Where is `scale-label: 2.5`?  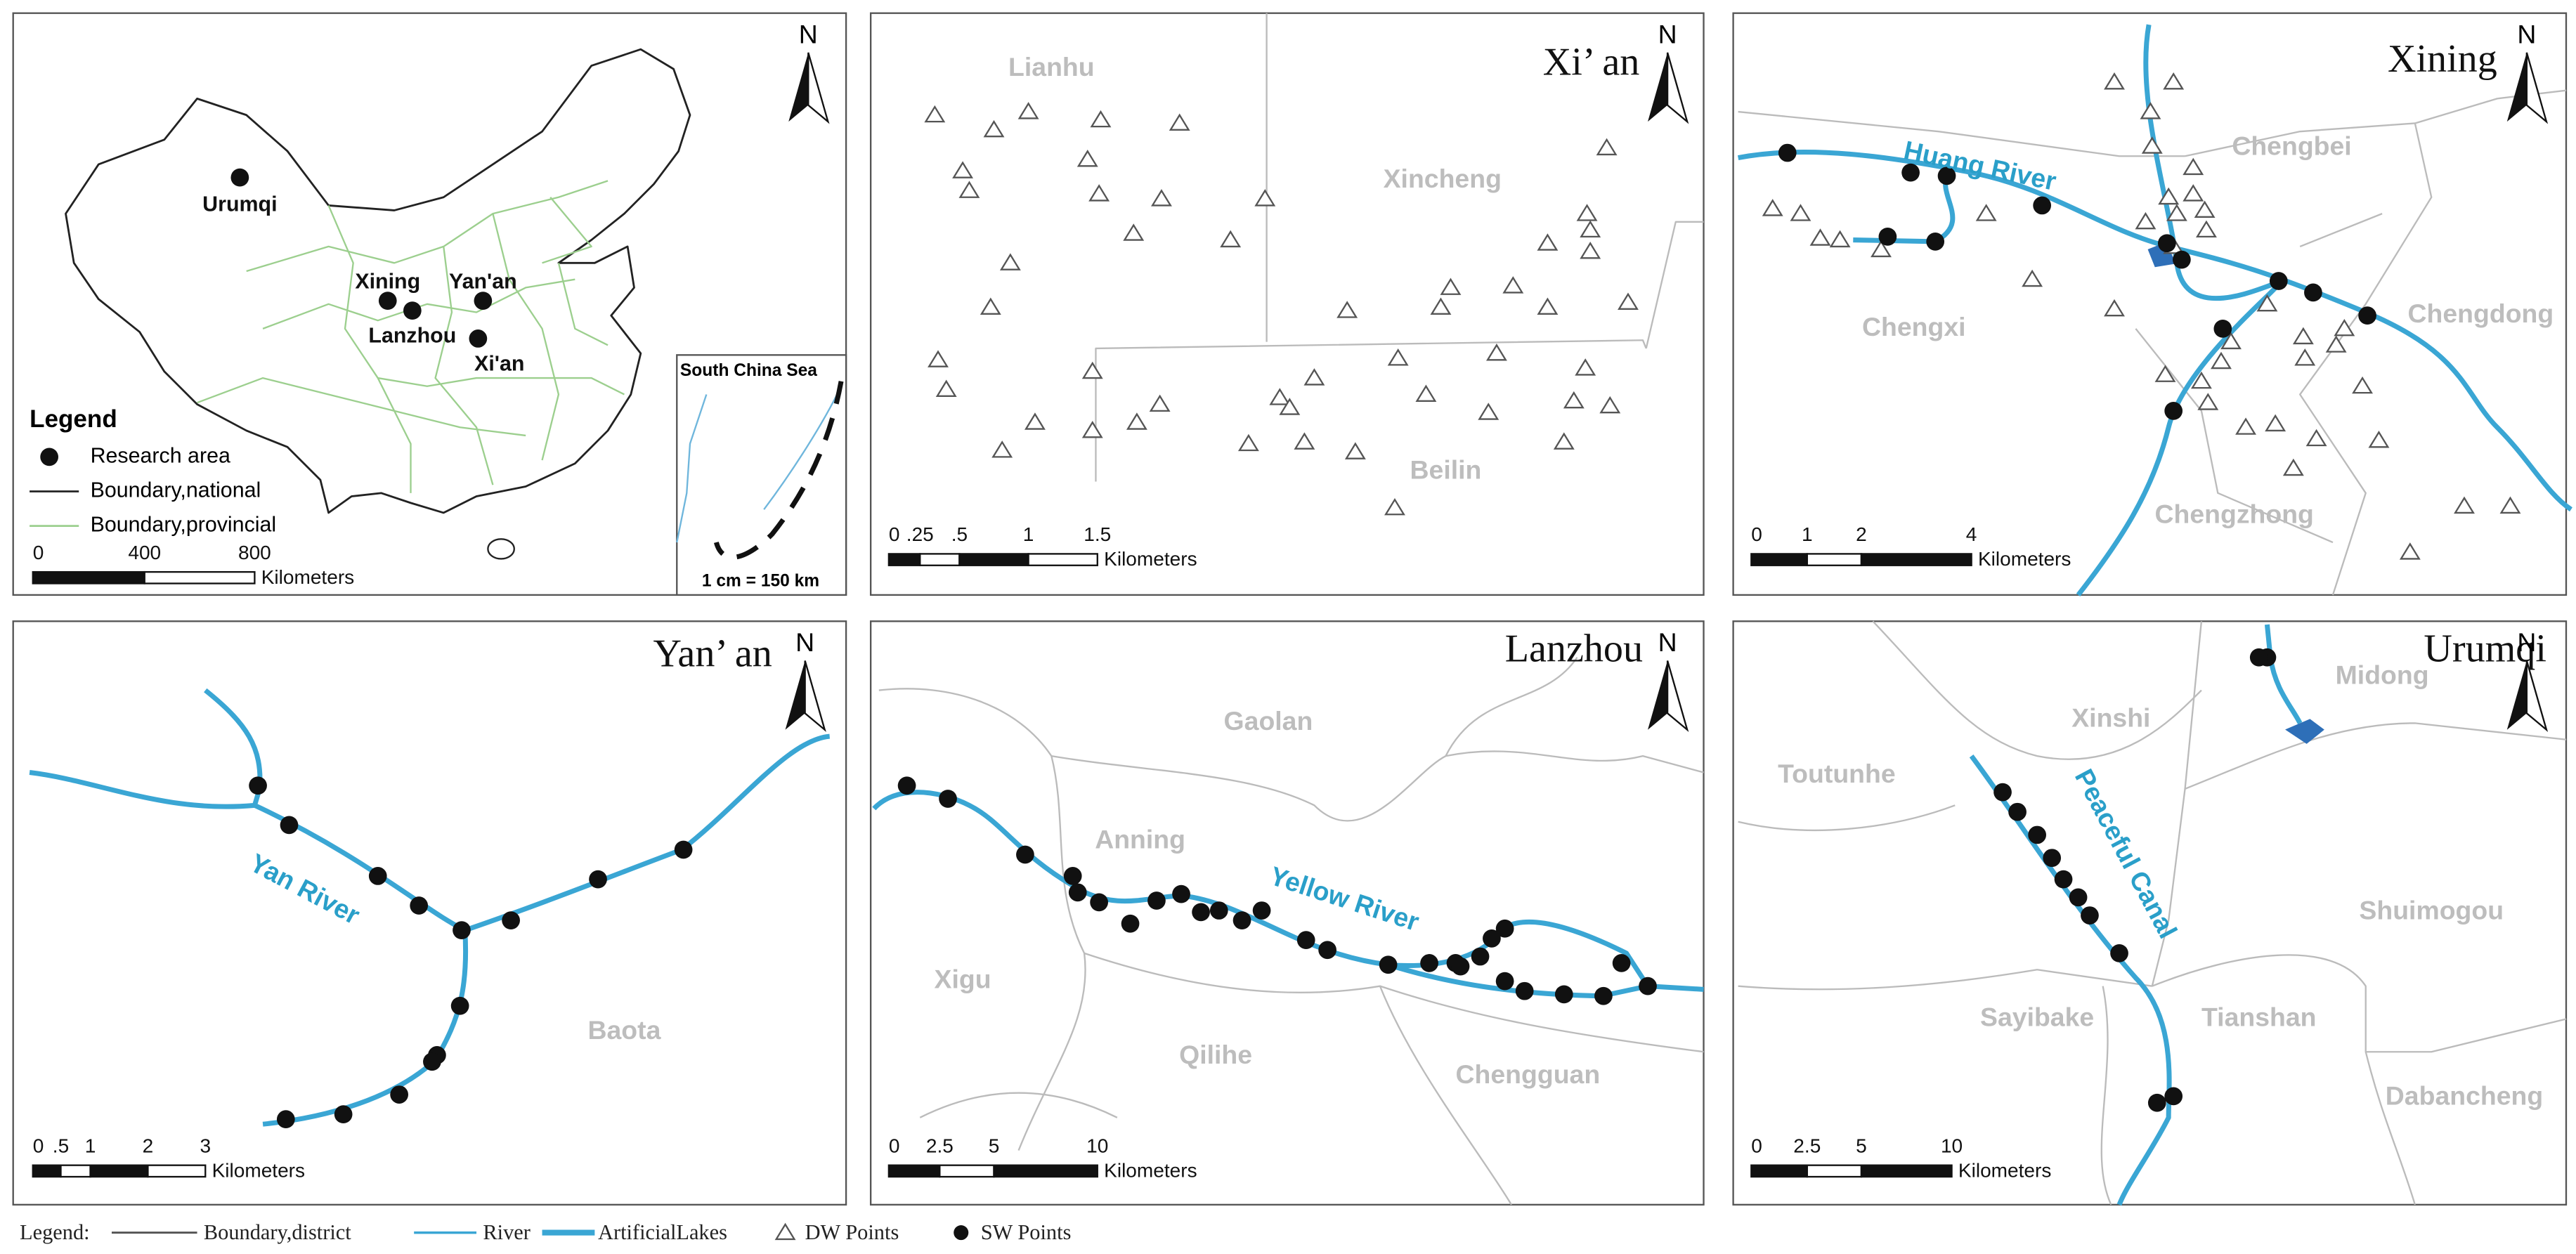 scale-label: 2.5 is located at coordinates (940, 1145).